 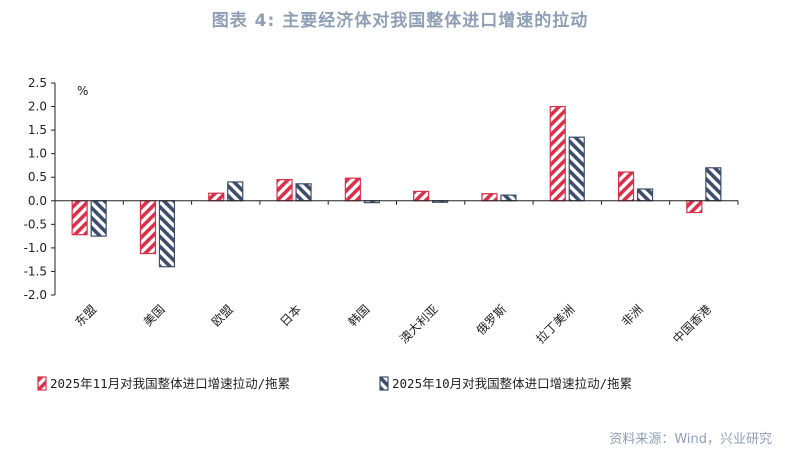 What do you see at coordinates (40, 189) in the screenshot?
I see `y-axis: 2.5 2.0 1.5 1.0 0.5 0.0 -0.5 -1.0 -1.5 -2.0` at bounding box center [40, 189].